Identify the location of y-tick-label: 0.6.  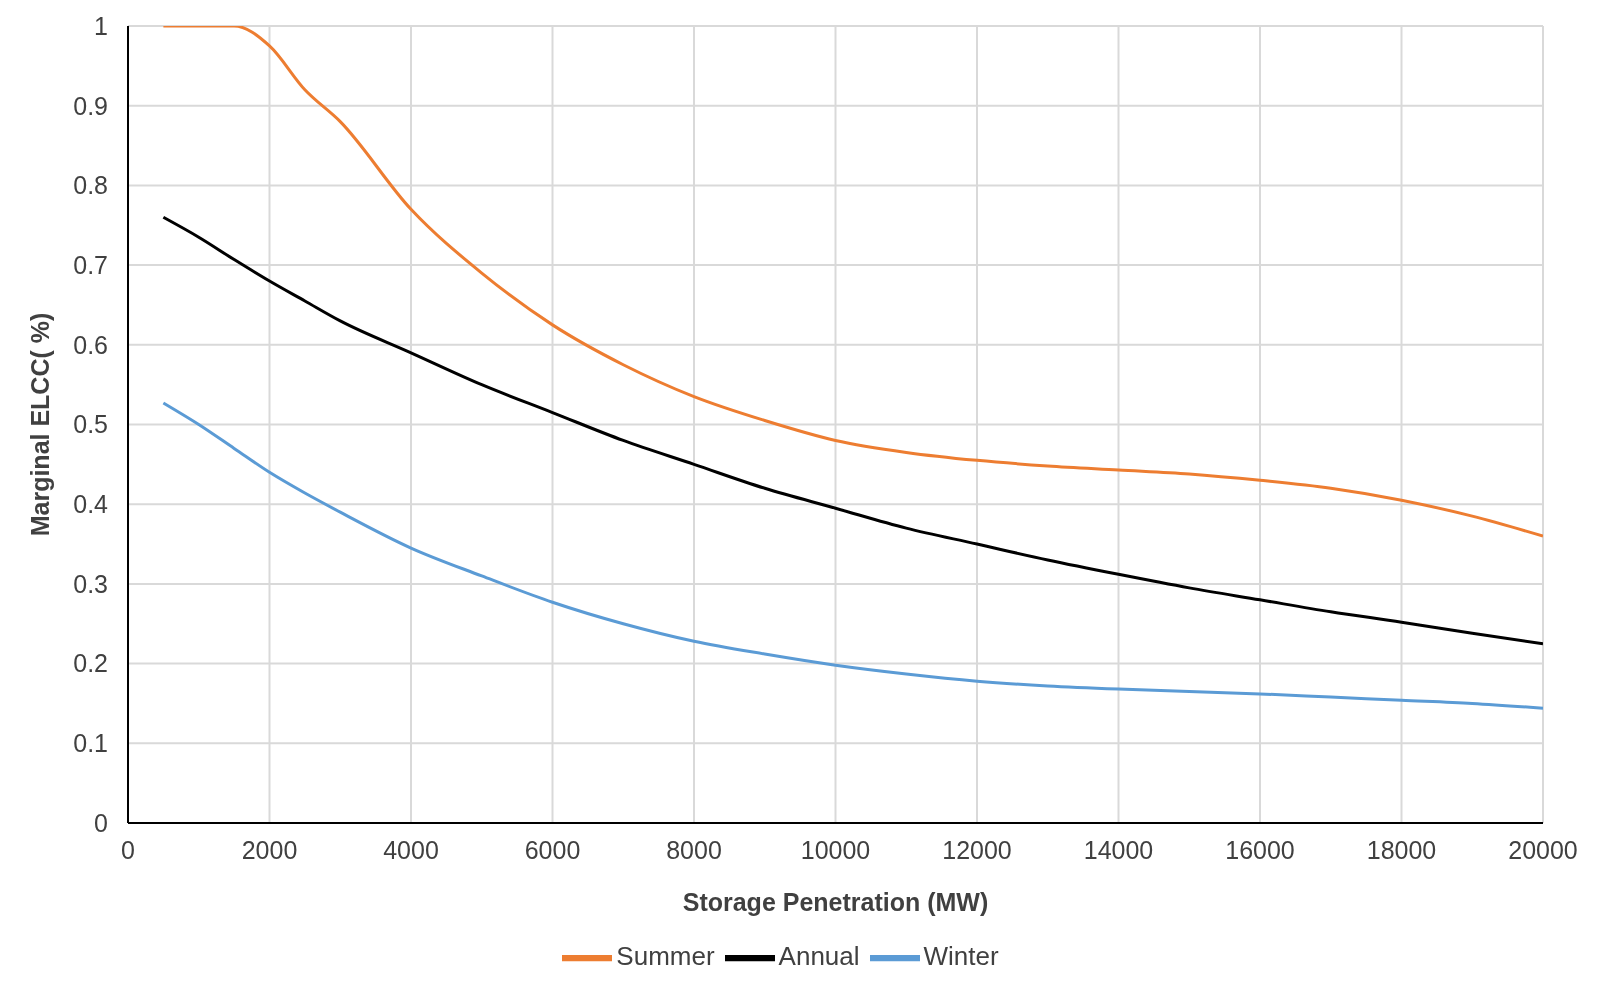
(90, 344).